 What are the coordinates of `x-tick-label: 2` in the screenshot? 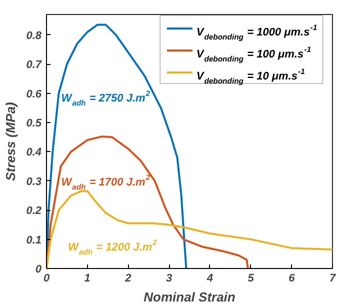 It's located at (128, 278).